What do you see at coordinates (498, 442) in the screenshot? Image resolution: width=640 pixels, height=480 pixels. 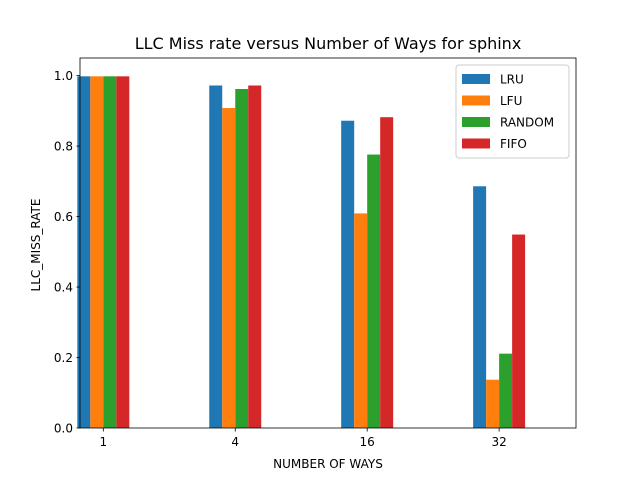 I see `x-tick-label: 32` at bounding box center [498, 442].